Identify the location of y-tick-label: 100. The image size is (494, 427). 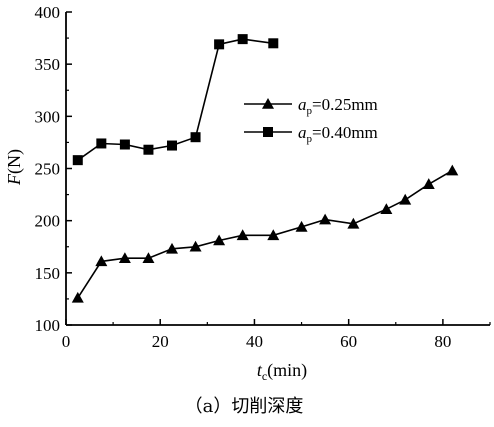
(48, 325).